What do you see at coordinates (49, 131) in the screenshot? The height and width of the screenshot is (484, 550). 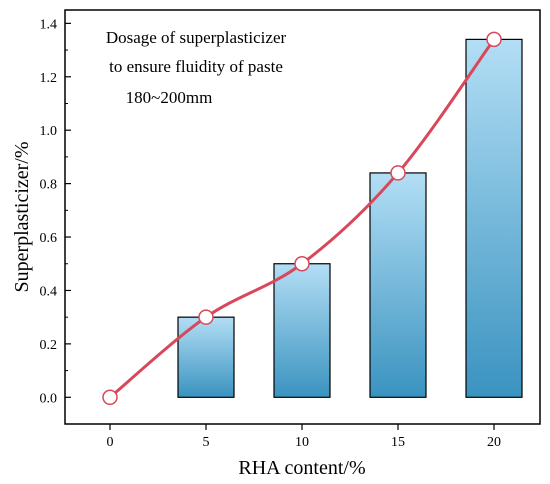 I see `y-tick-label: 1.0` at bounding box center [49, 131].